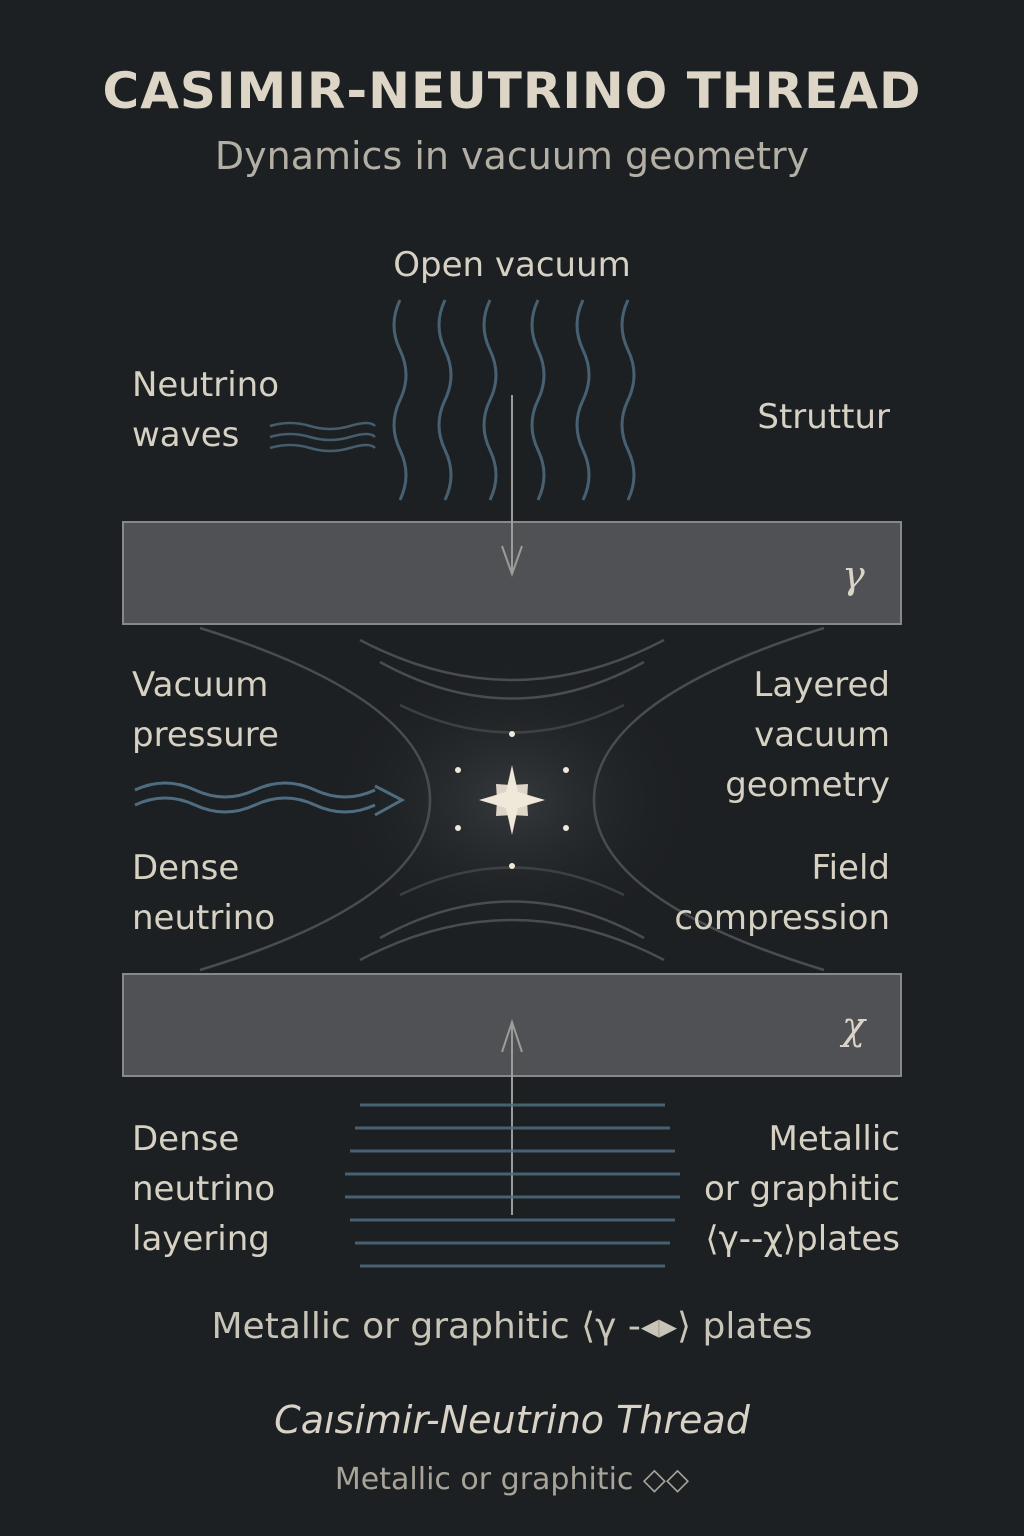 This screenshot has height=1536, width=1024. What do you see at coordinates (512, 1420) in the screenshot?
I see `caption-thread-name: Caısimir-Neutrino Thread` at bounding box center [512, 1420].